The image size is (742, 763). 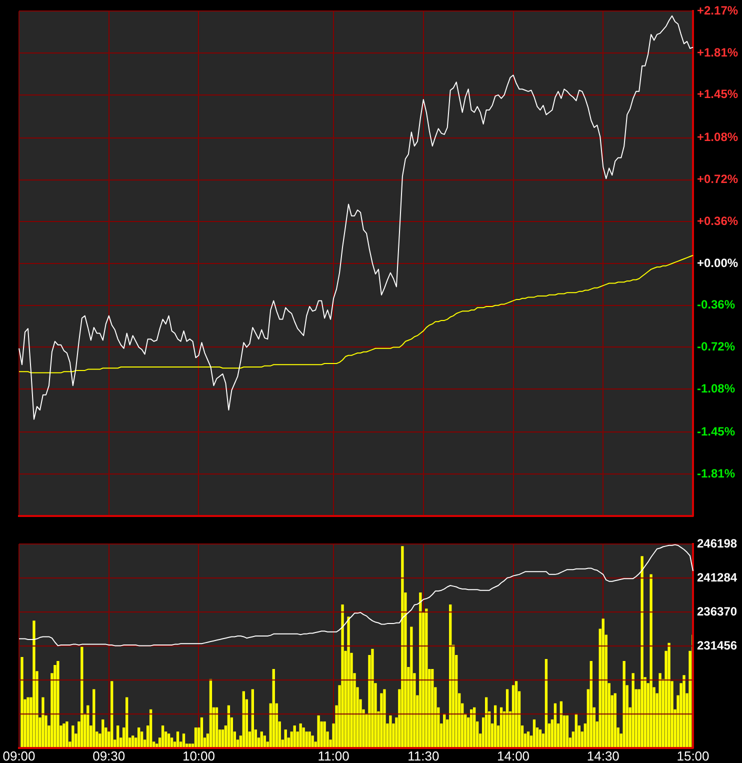 I want to click on y-tick-label: +0.72%, so click(x=717, y=179).